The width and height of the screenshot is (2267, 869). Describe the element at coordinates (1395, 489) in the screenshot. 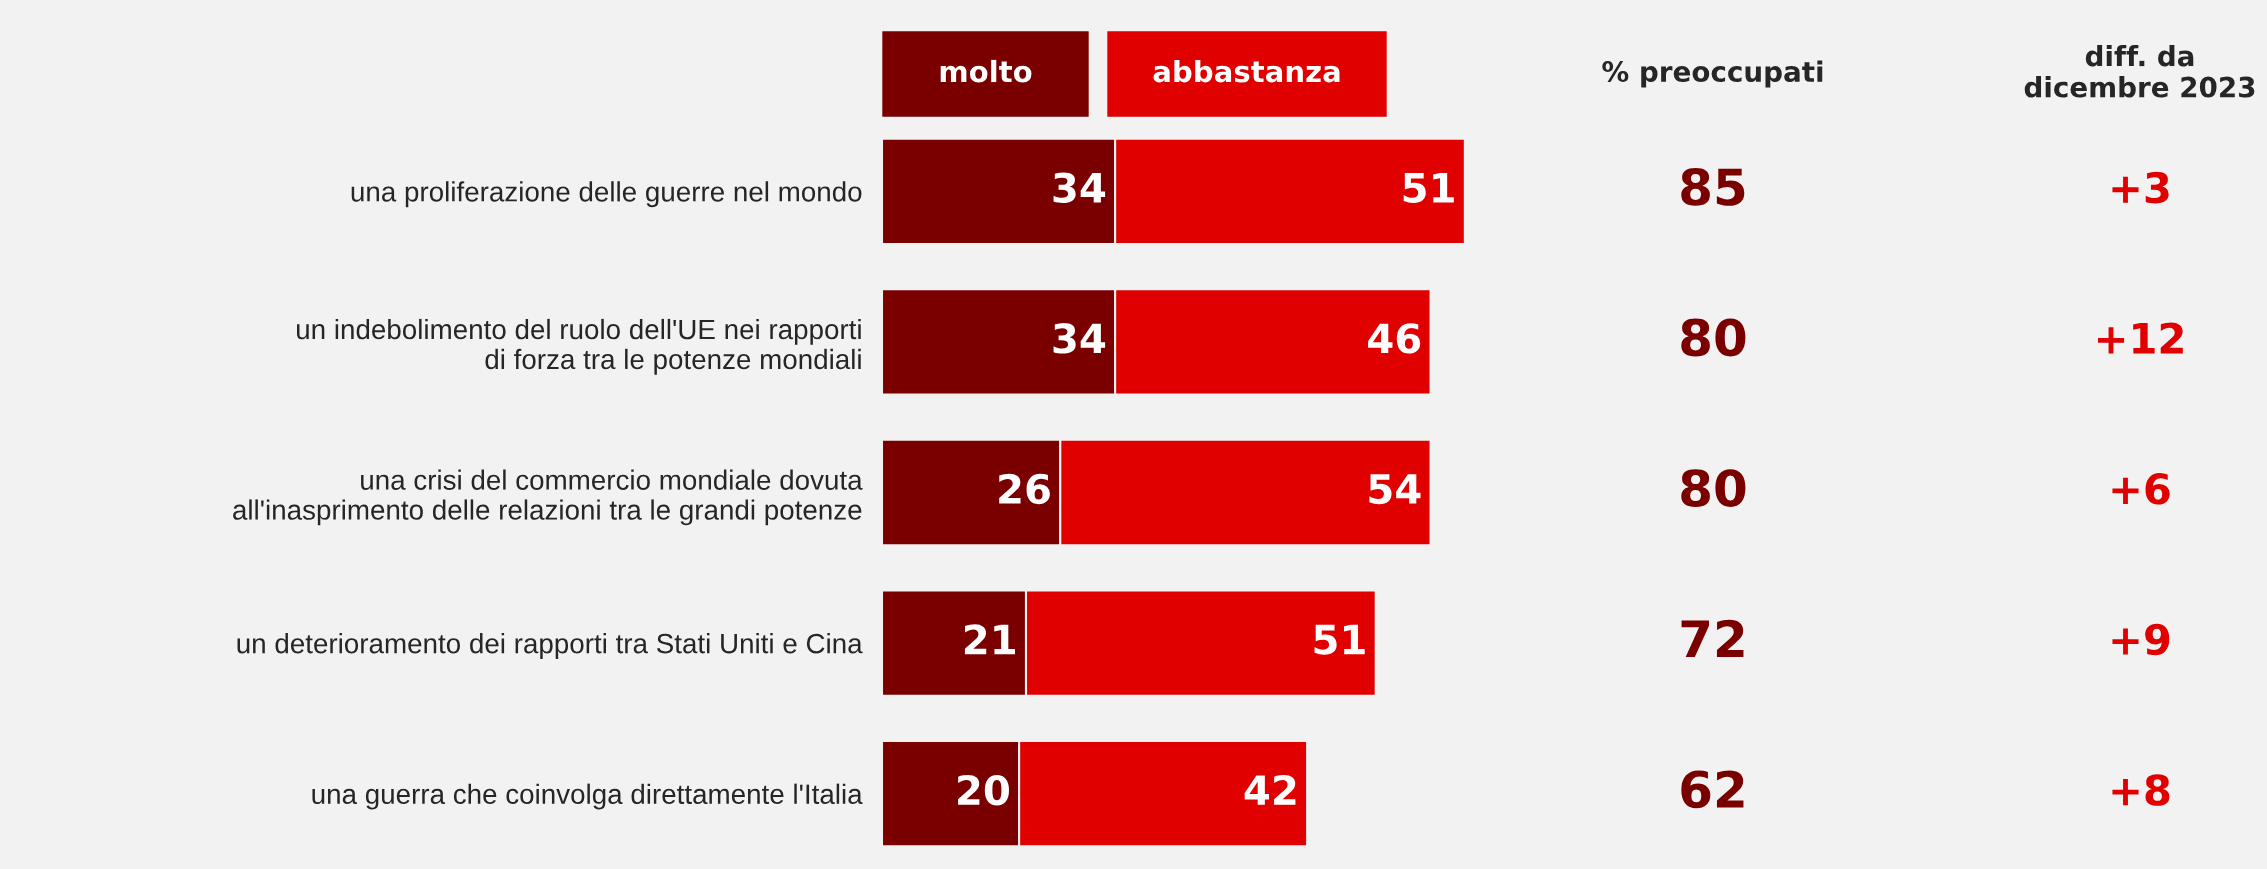

I see `data-label: 54` at that location.